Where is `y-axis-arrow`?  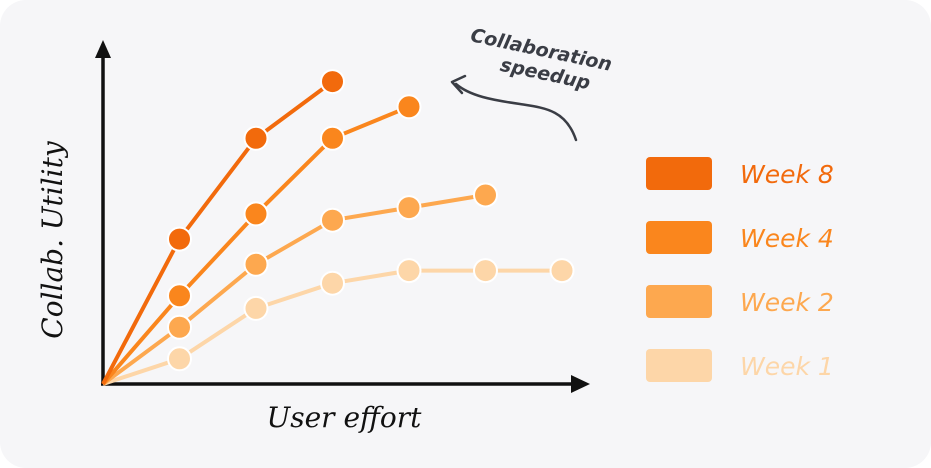
y-axis-arrow is located at coordinates (103, 49).